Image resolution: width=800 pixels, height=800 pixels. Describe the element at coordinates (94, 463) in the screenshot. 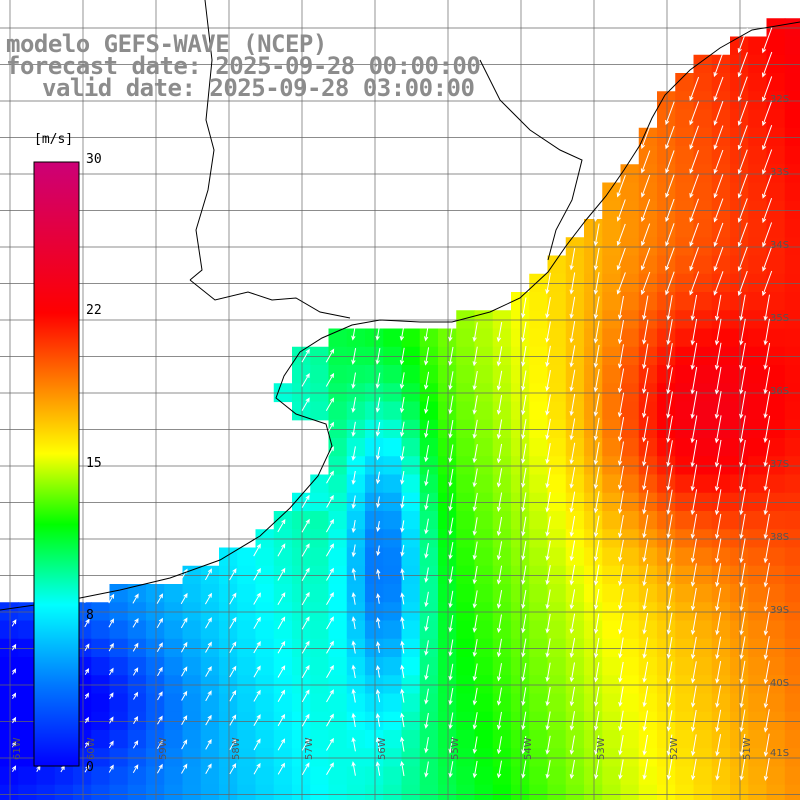

I see `colorbar-tick-15: 15` at that location.